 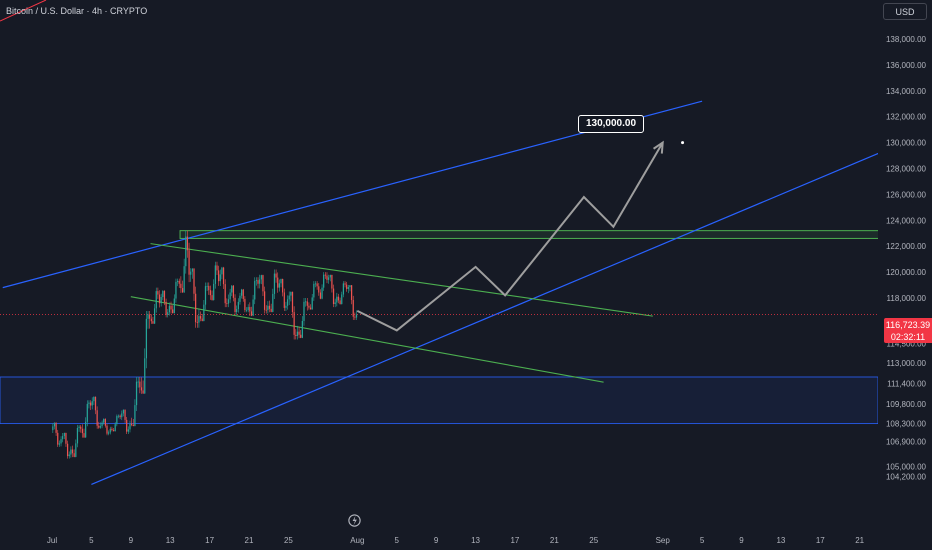 I want to click on price-axis-background, so click(x=905, y=275).